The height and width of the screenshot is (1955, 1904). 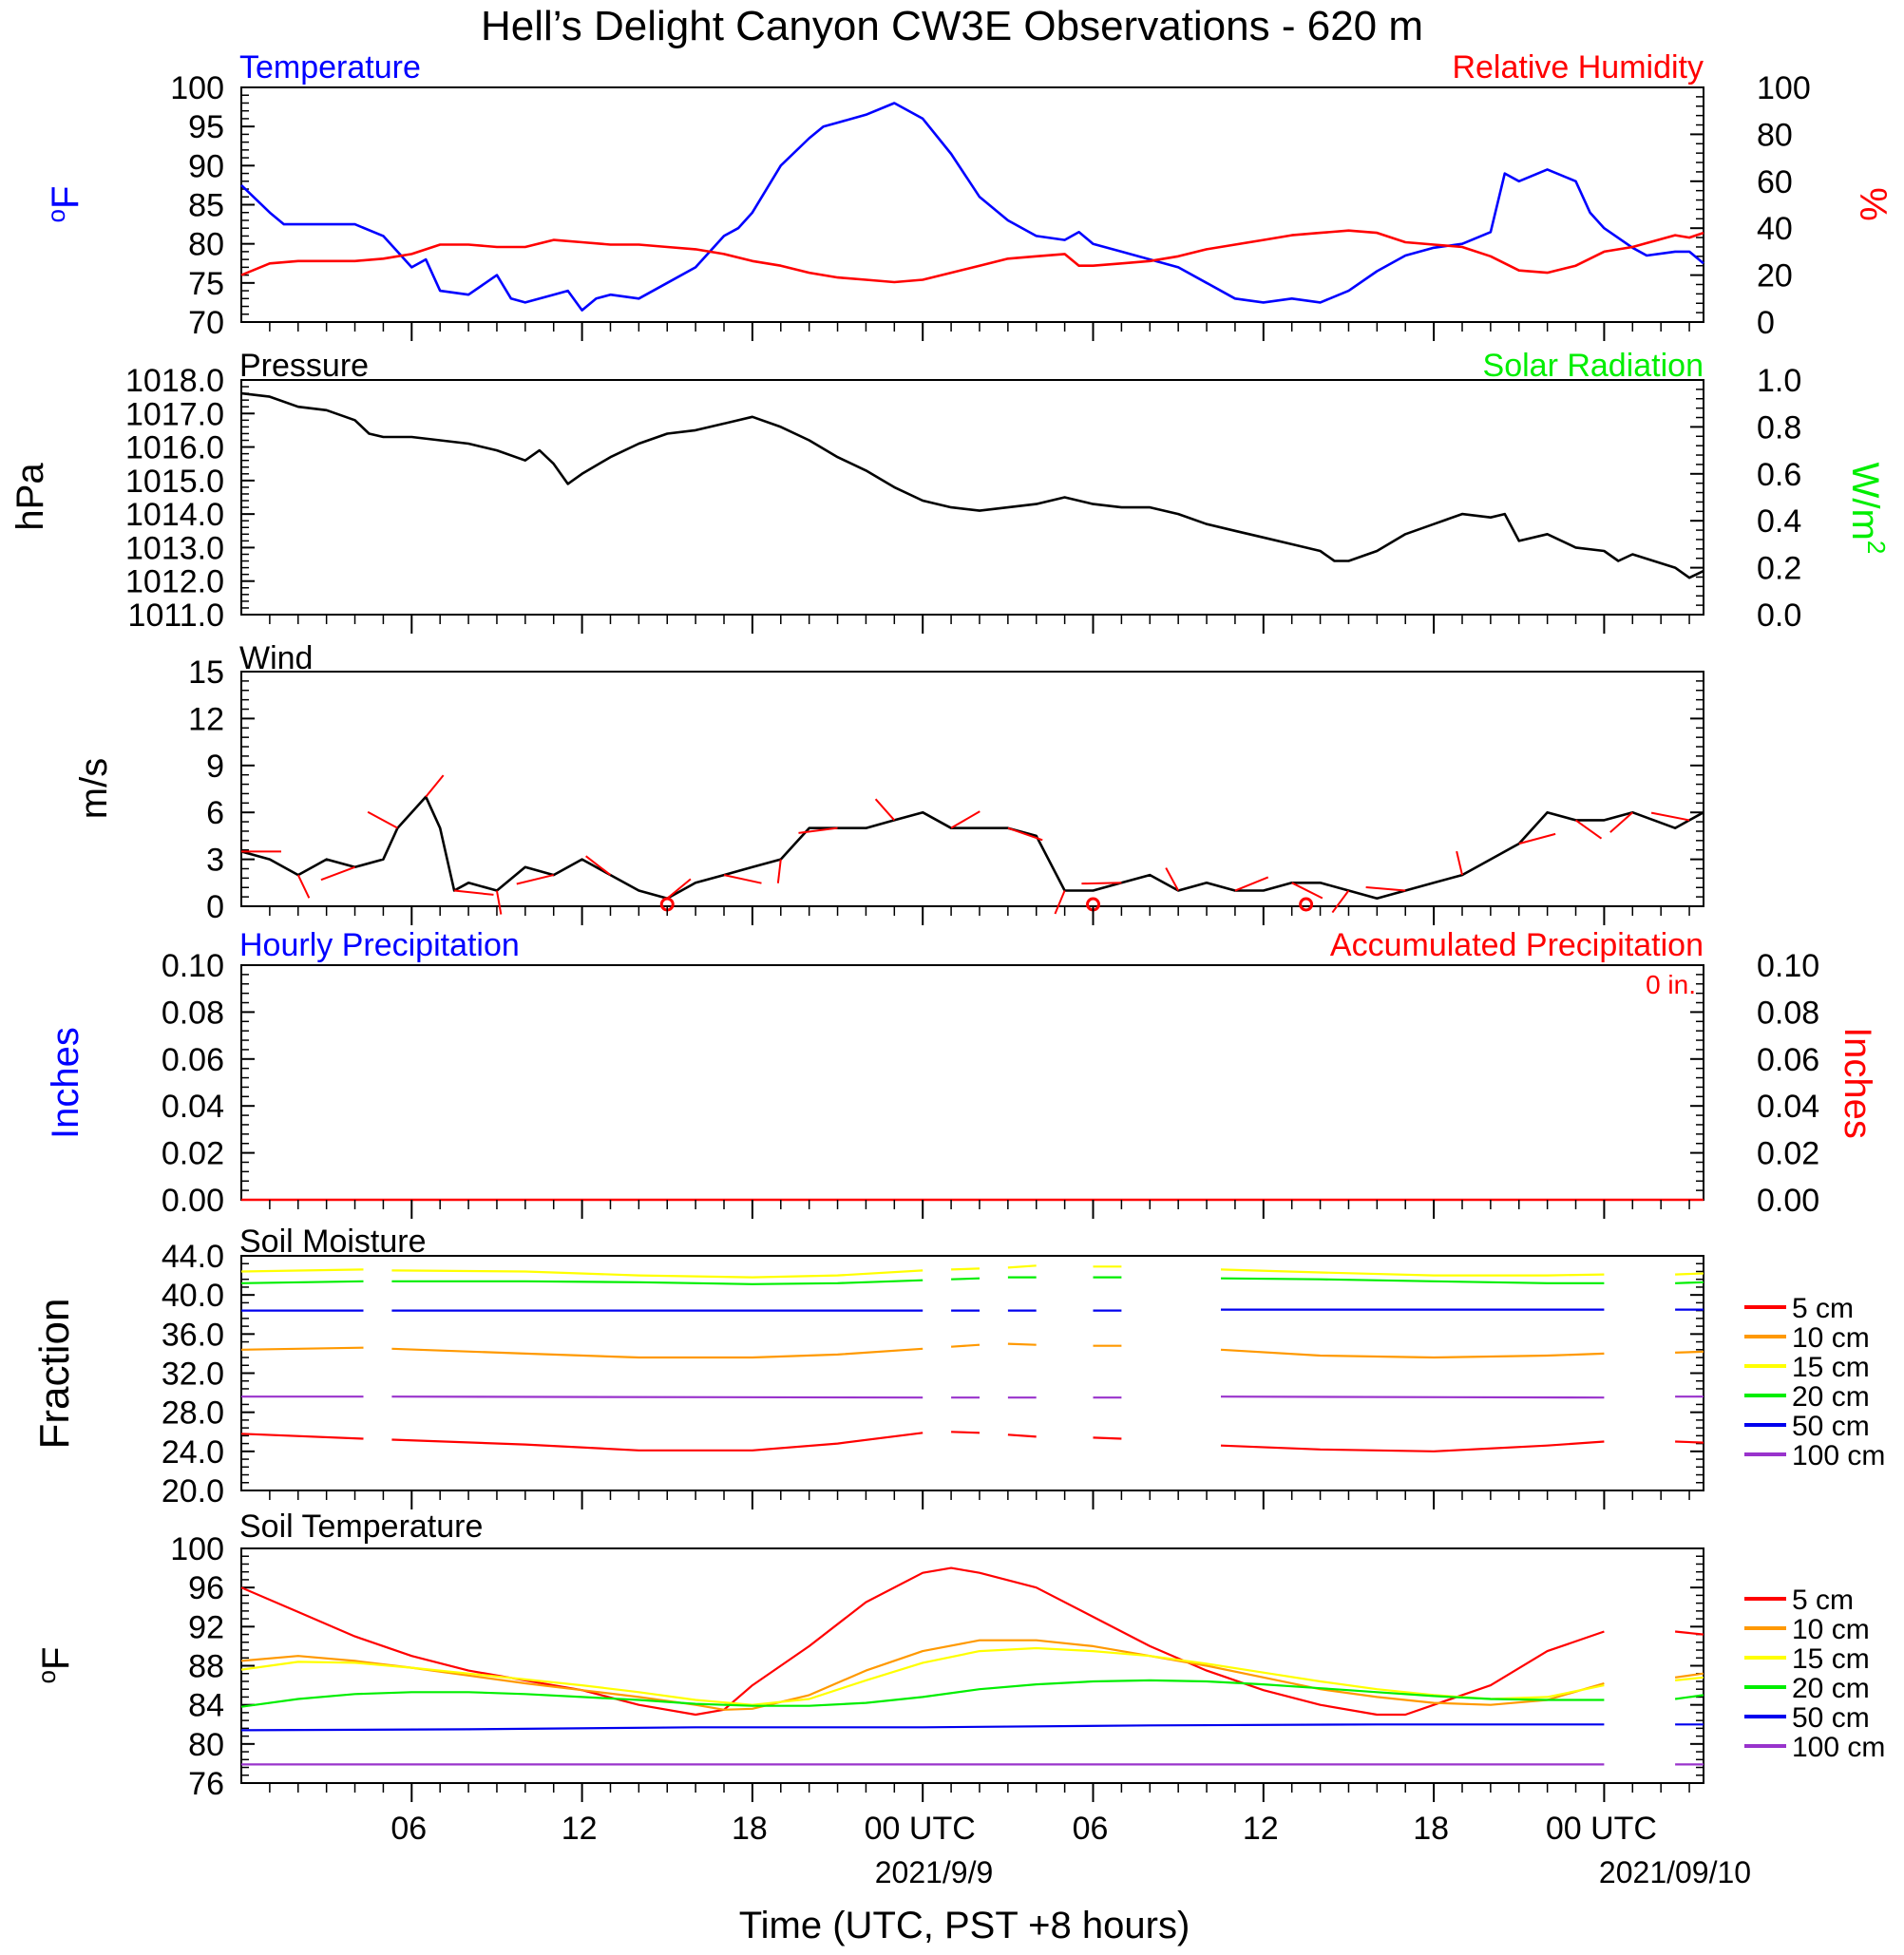 I want to click on legend-label: 100 cm, so click(x=1839, y=1455).